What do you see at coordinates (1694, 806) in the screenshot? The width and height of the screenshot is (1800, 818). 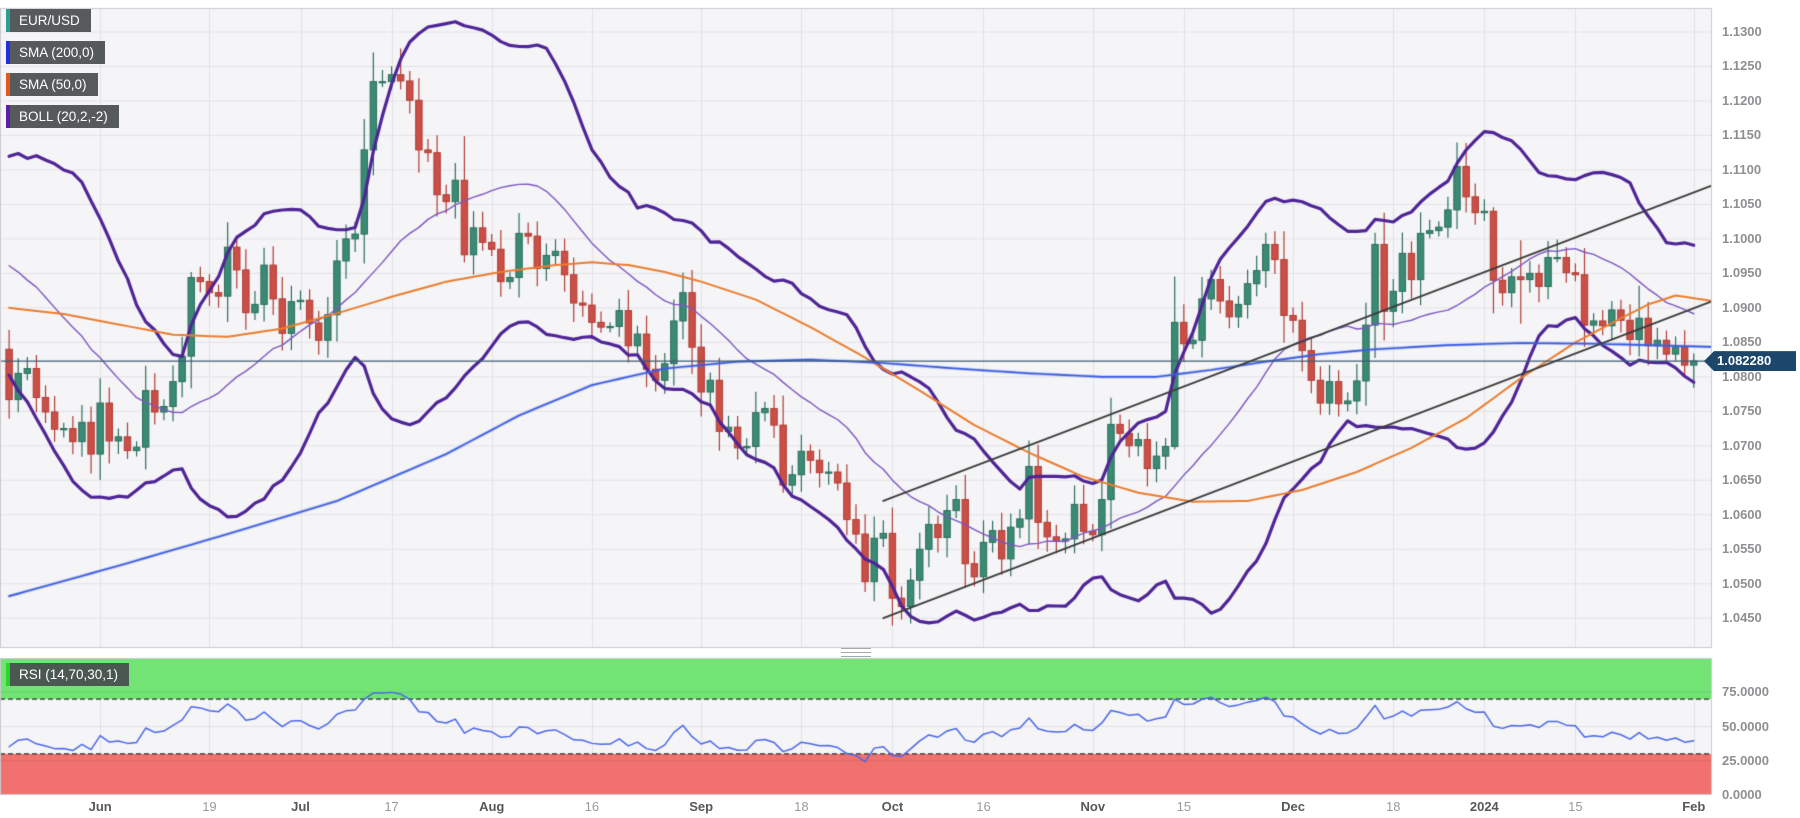 I see `time-axis-label: Feb` at bounding box center [1694, 806].